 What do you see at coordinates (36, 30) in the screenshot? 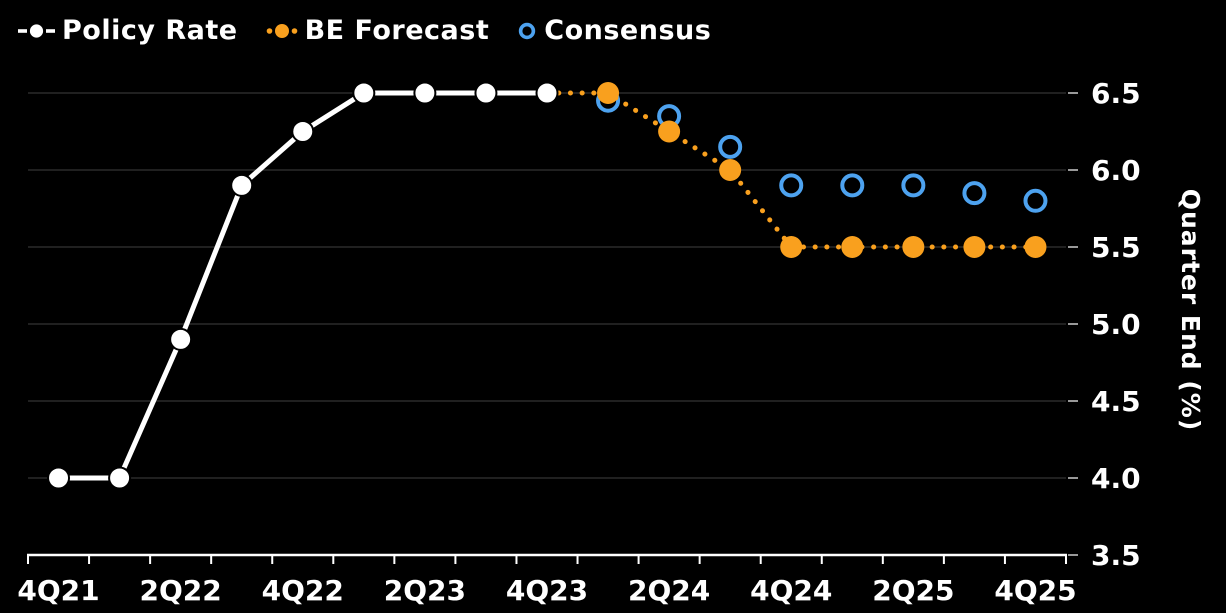
I see `policy-rate-legend-marker-icon` at bounding box center [36, 30].